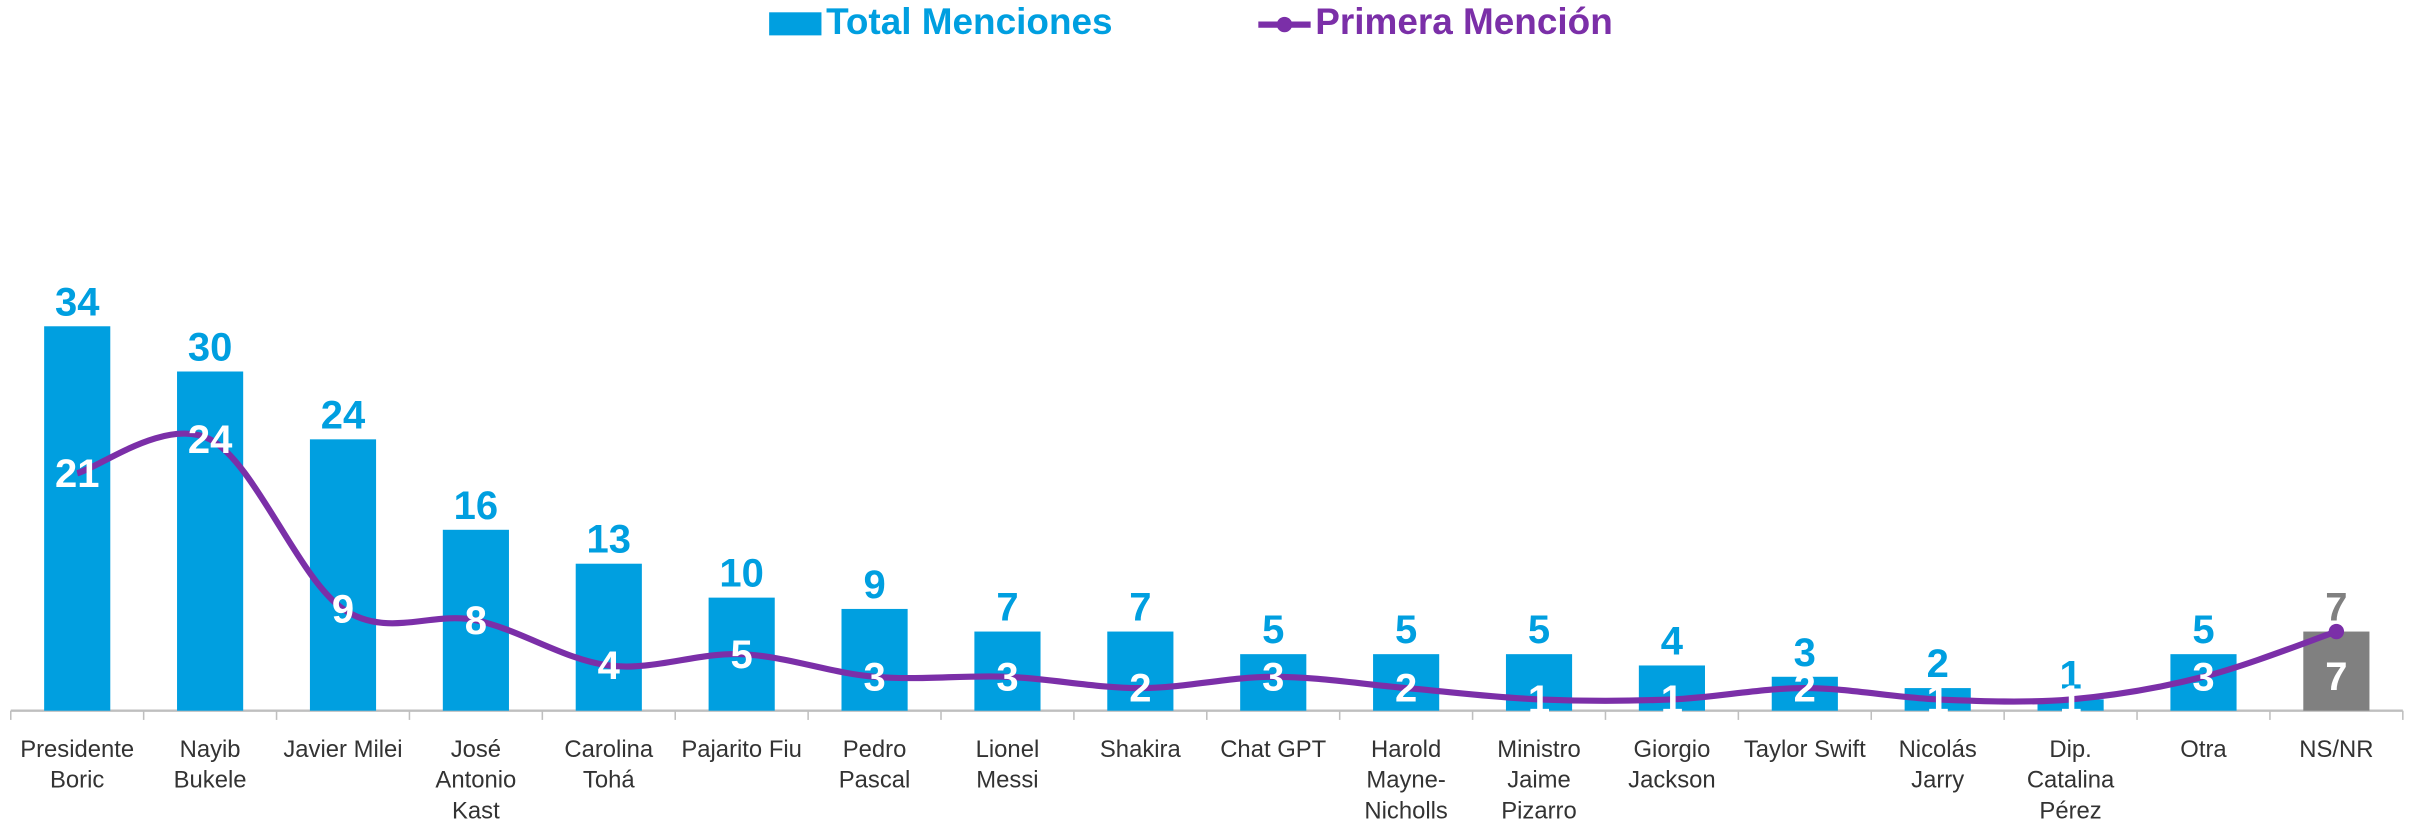 This screenshot has width=2412, height=825. I want to click on line-label: 9, so click(343, 610).